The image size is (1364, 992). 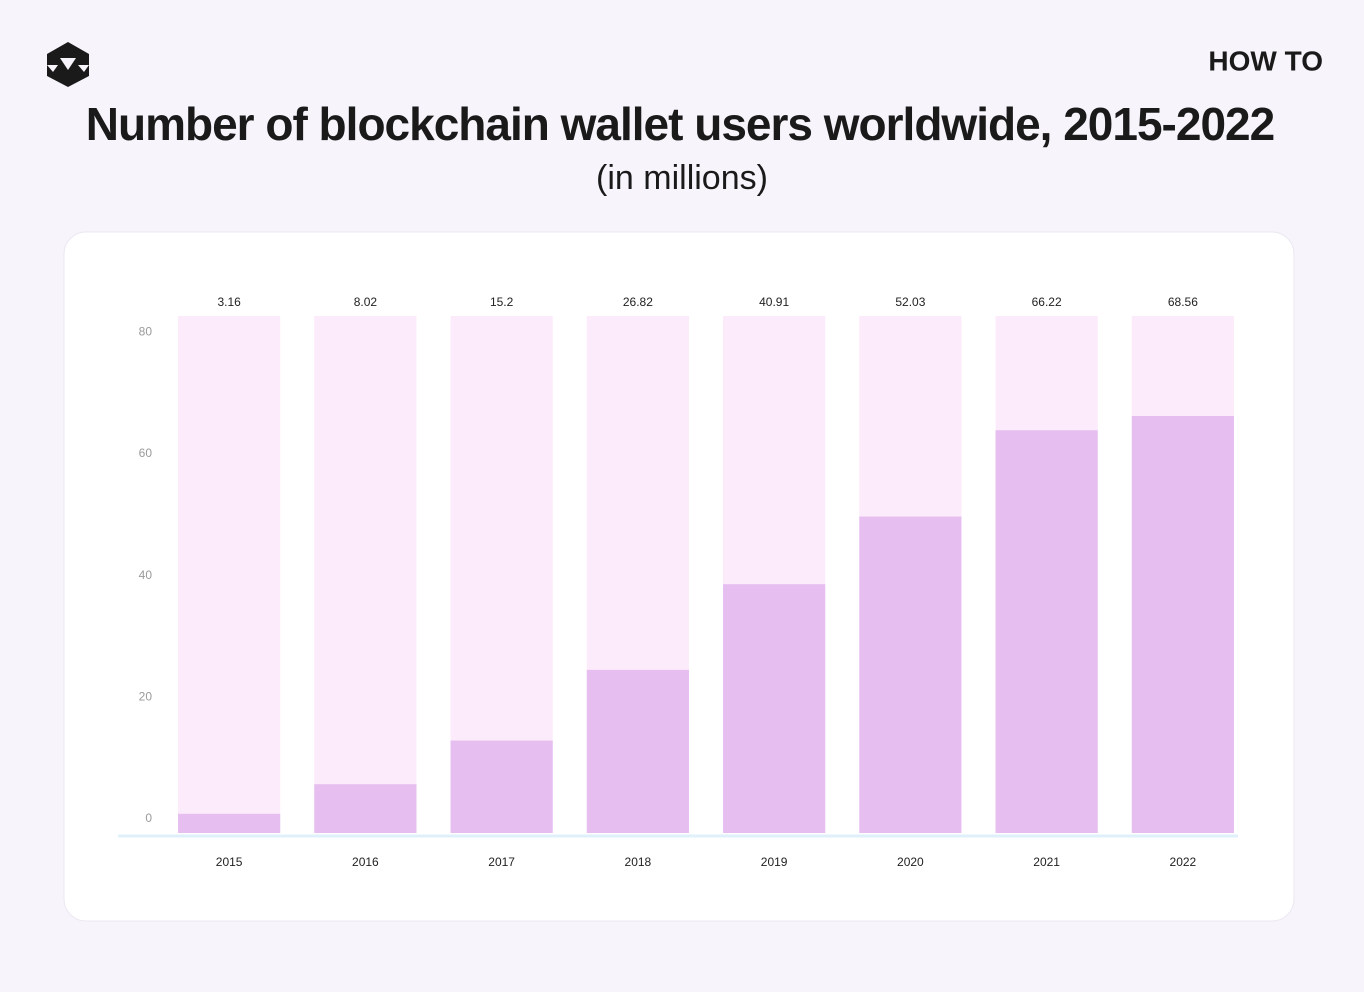 I want to click on logo, so click(x=68, y=64).